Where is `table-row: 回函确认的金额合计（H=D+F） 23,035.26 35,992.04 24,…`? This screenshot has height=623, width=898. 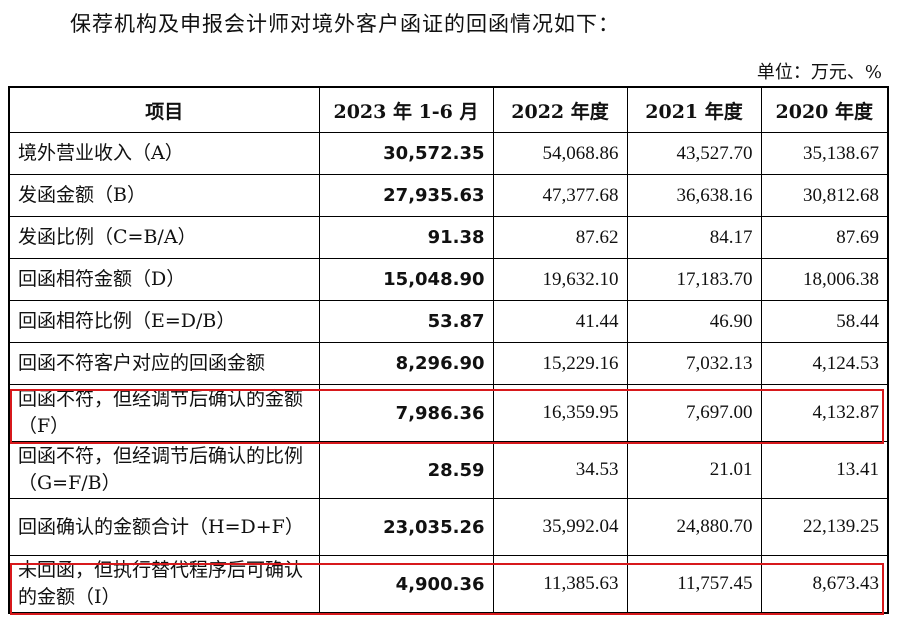
table-row: 回函确认的金额合计（H=D+F） 23,035.26 35,992.04 24,… is located at coordinates (448, 527).